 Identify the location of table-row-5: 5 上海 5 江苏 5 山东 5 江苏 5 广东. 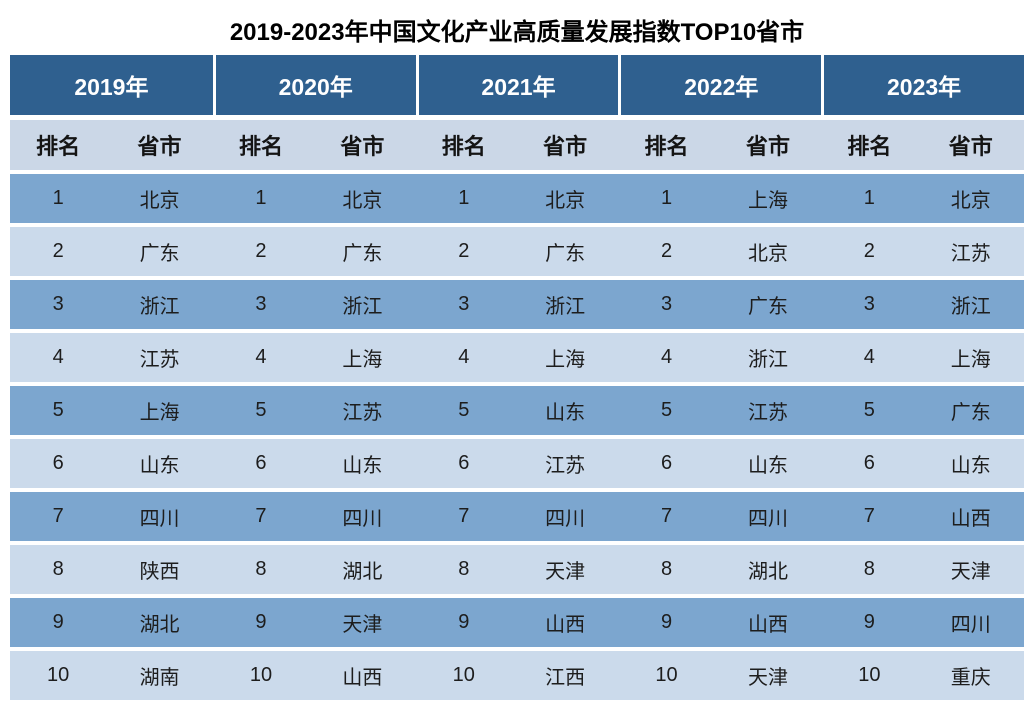
(517, 412).